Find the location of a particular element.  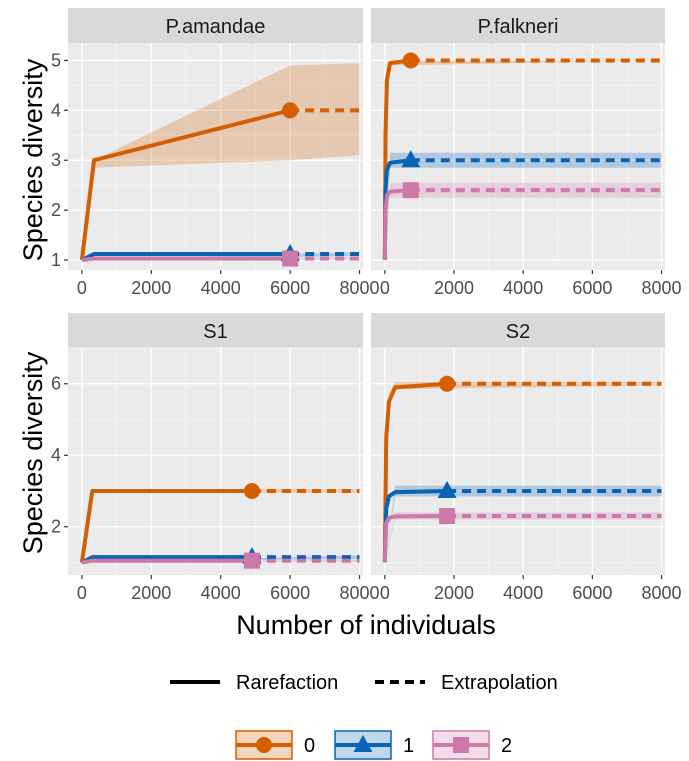

y-tick-label: 5 is located at coordinates (56, 60).